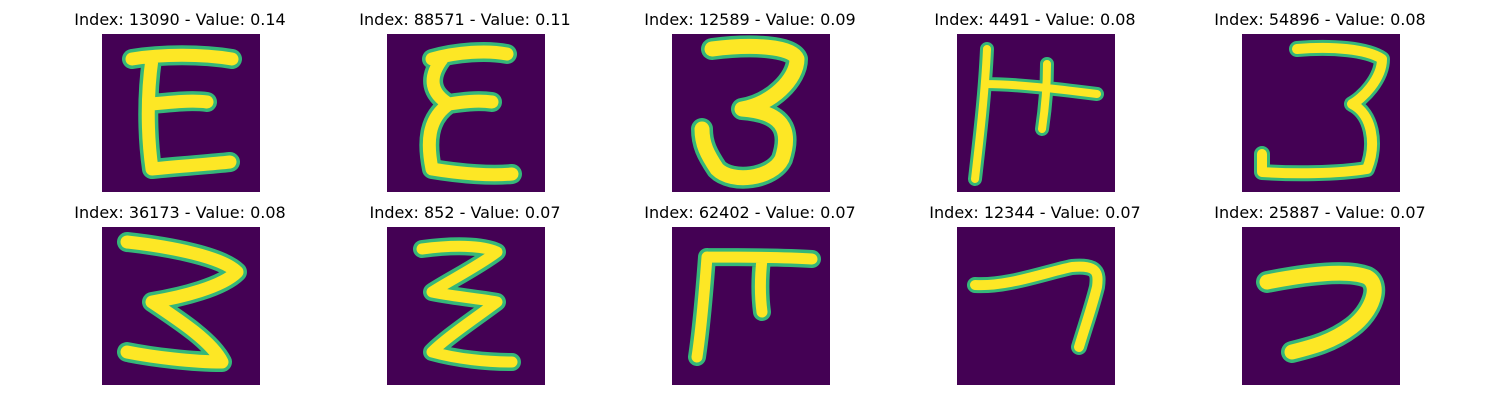 This screenshot has width=1500, height=400. I want to click on panel-6: Index: 36173 - Value: 0.08, so click(180, 298).